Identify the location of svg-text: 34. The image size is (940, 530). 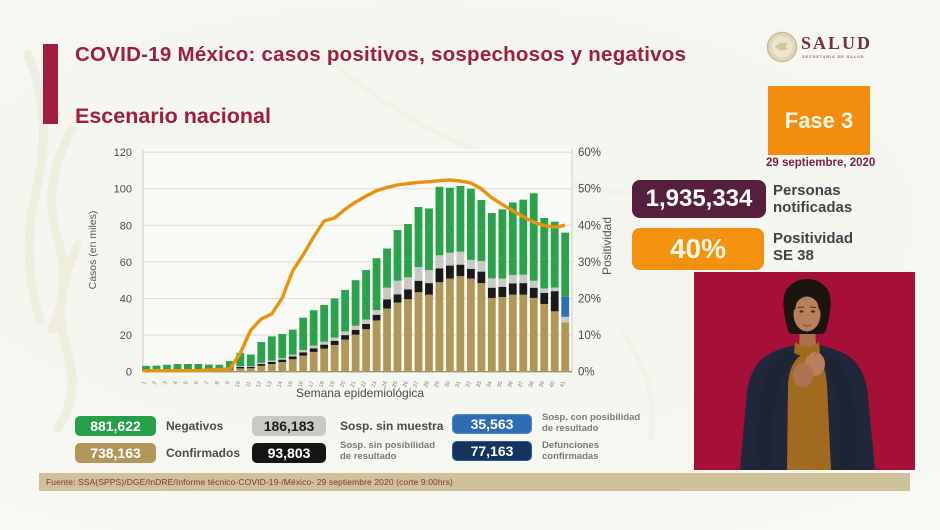
(490, 385).